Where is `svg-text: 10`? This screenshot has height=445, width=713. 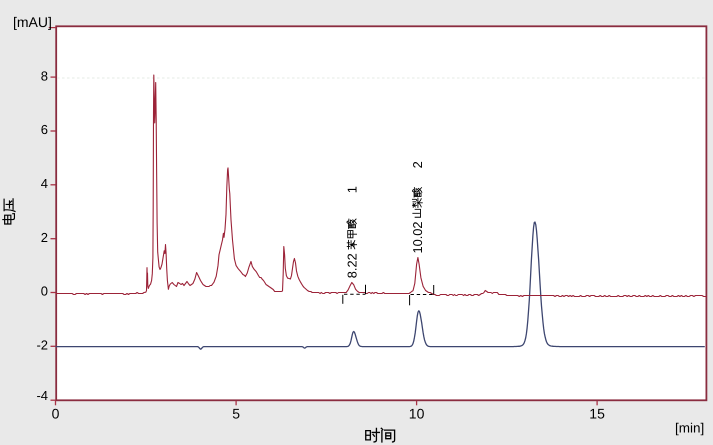 svg-text: 10 is located at coordinates (417, 413).